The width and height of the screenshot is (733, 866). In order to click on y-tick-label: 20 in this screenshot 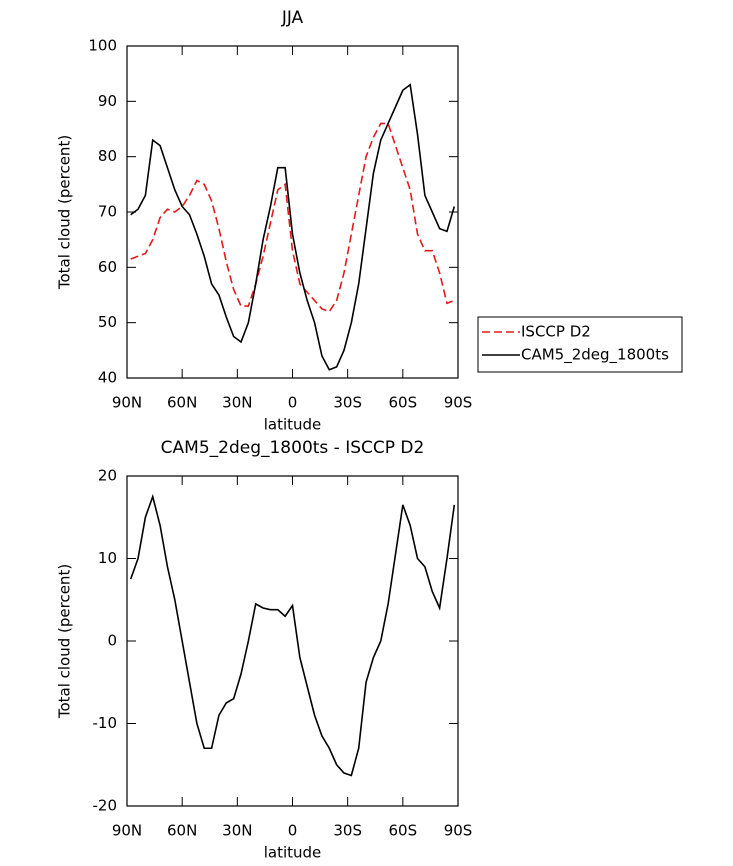, I will do `click(107, 476)`.